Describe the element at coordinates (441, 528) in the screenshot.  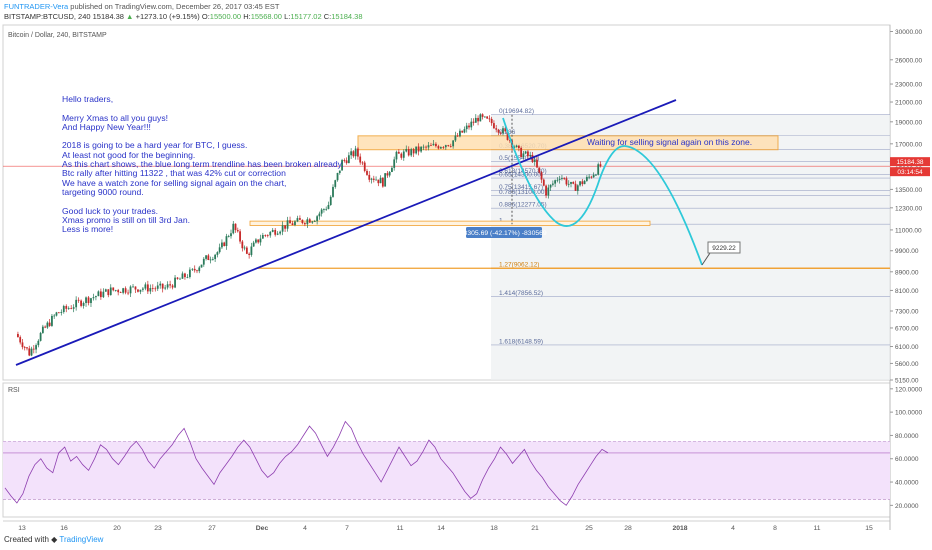
I see `time-tick-label: 14` at that location.